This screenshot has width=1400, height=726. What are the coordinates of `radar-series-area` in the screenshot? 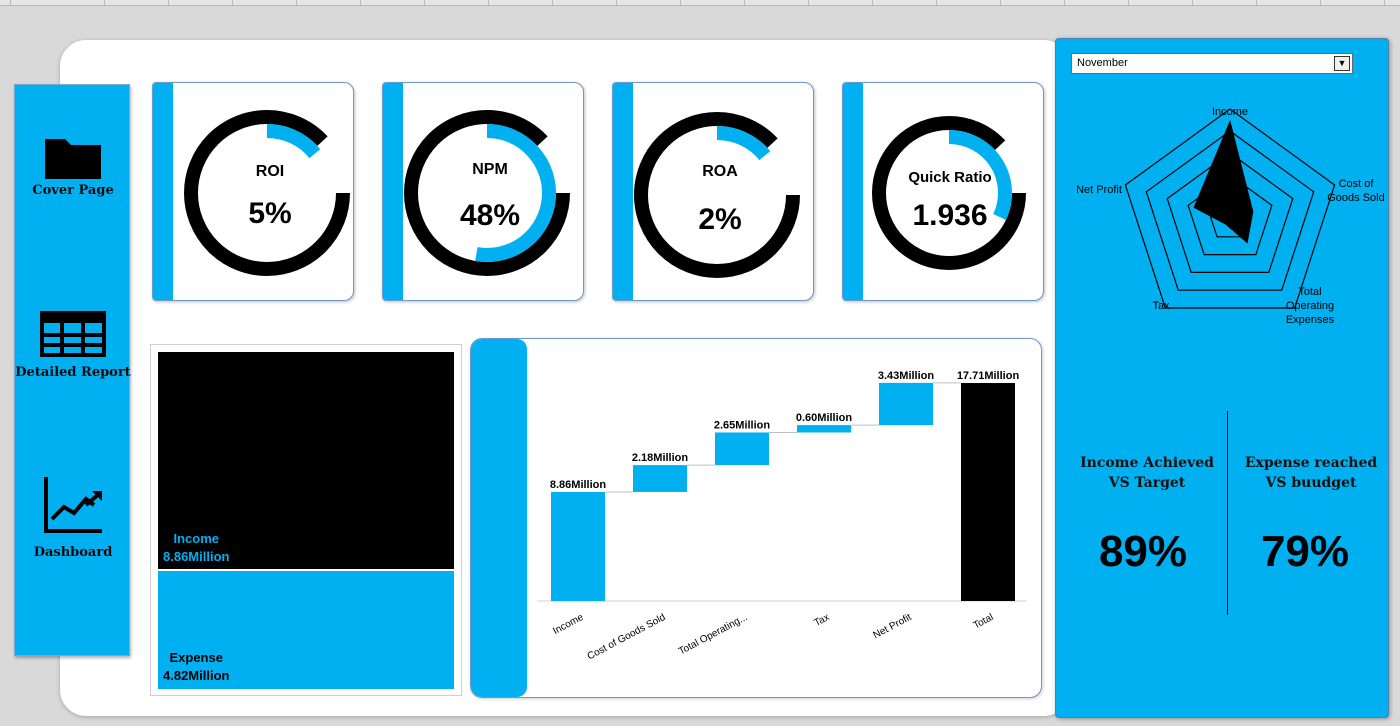 It's located at (1223, 181).